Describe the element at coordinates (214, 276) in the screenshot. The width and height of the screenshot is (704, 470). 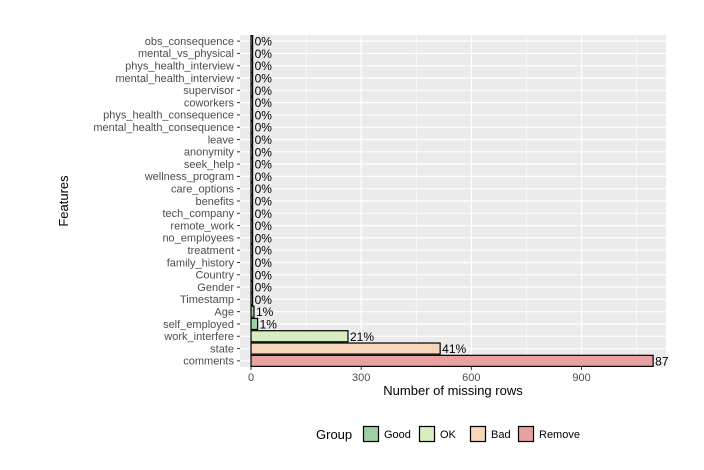
I see `y-tick-label-Country: Country` at that location.